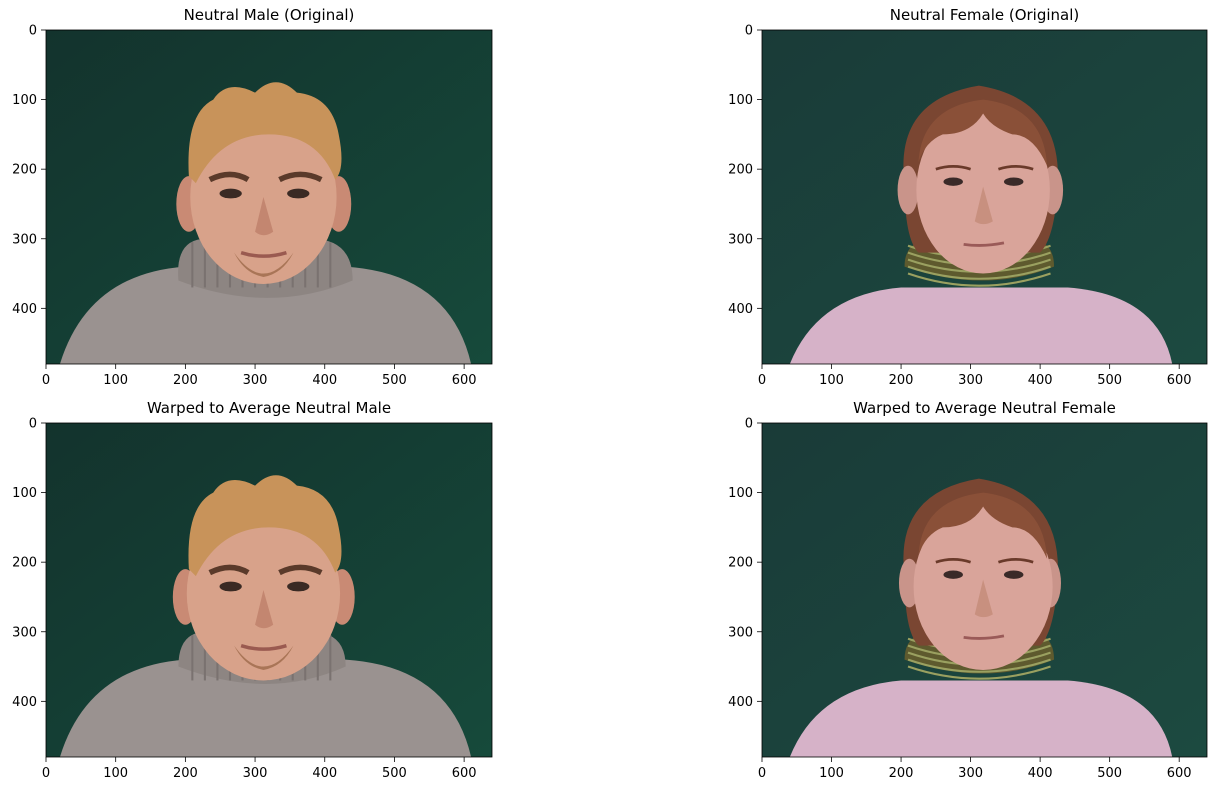 This screenshot has height=790, width=1216. What do you see at coordinates (984, 408) in the screenshot?
I see `subplot-title: Warped to Average Neutral Female` at bounding box center [984, 408].